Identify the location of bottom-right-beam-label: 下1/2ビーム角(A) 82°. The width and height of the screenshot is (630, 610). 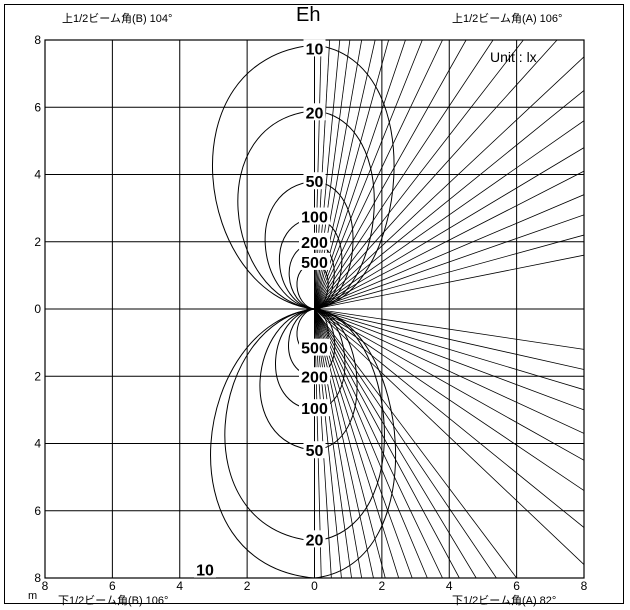
(504, 601).